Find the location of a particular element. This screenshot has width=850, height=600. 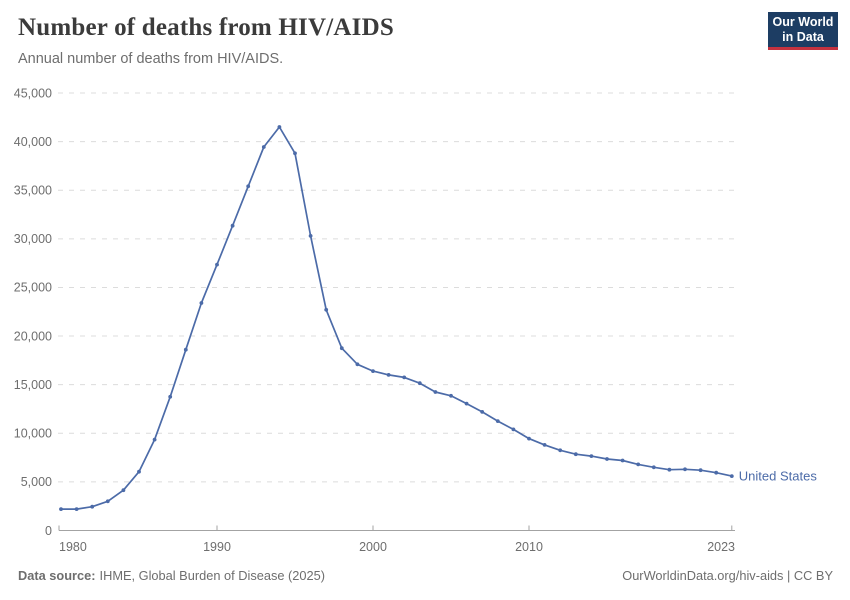

chart-subtitle: Annual number of deaths from HIV/AIDS. is located at coordinates (151, 59).